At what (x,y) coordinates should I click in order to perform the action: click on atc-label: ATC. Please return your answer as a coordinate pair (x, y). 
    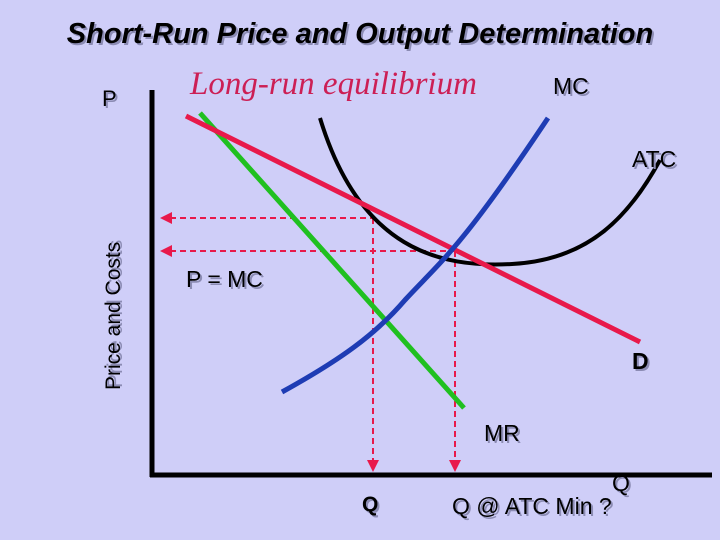
    Looking at the image, I should click on (654, 159).